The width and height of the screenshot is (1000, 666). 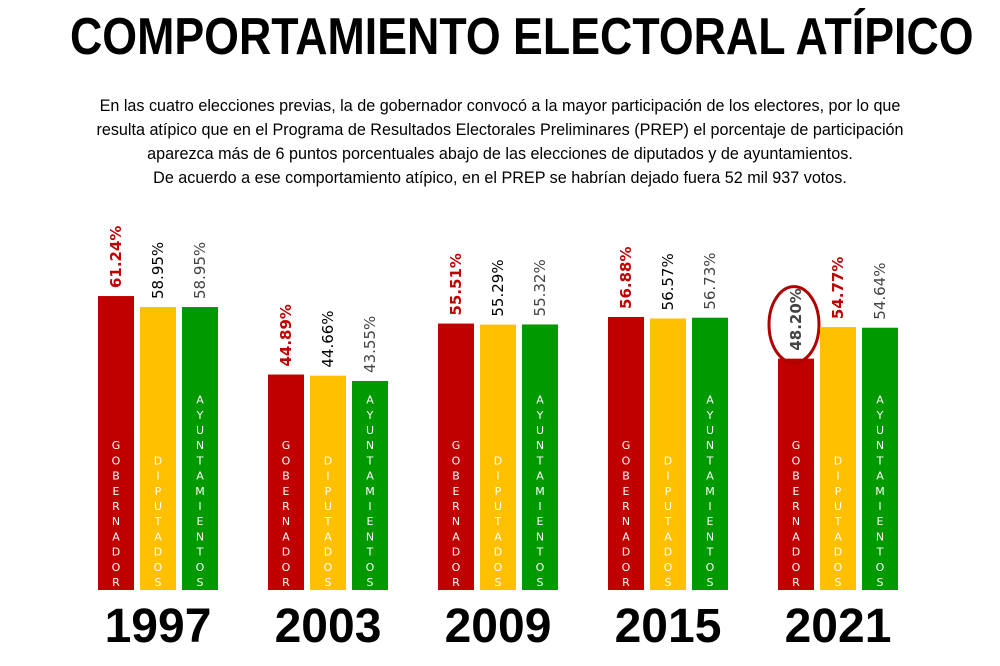 What do you see at coordinates (286, 482) in the screenshot?
I see `bar-gobernador-2003` at bounding box center [286, 482].